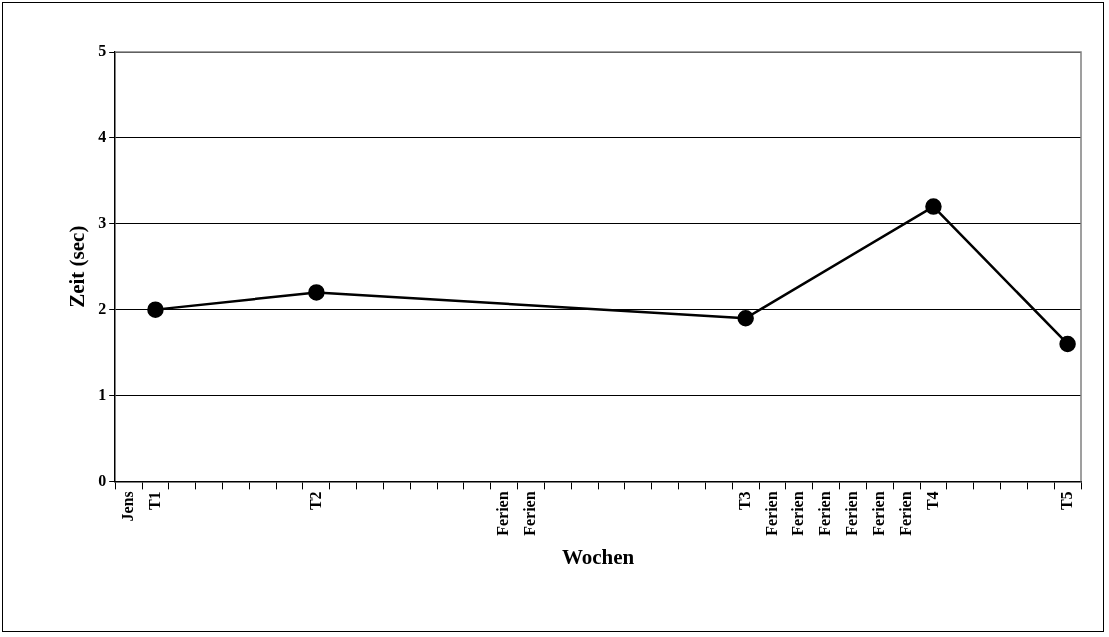 The height and width of the screenshot is (637, 1109). I want to click on y-tick-label: 0, so click(102, 480).